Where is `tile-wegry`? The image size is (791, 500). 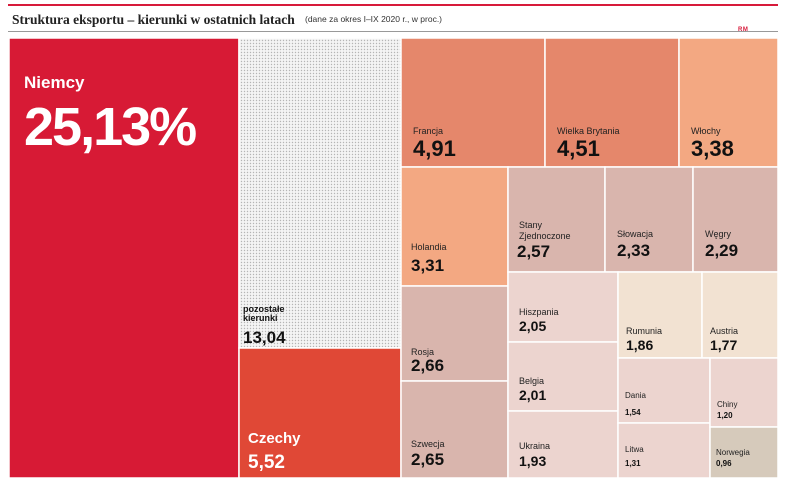
tile-wegry is located at coordinates (735, 219).